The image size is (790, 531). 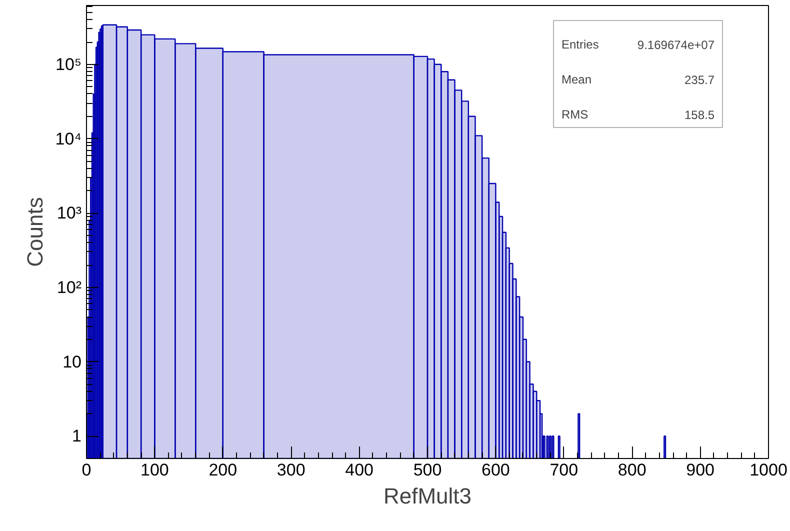 What do you see at coordinates (769, 470) in the screenshot?
I see `x-tick-label: 1000` at bounding box center [769, 470].